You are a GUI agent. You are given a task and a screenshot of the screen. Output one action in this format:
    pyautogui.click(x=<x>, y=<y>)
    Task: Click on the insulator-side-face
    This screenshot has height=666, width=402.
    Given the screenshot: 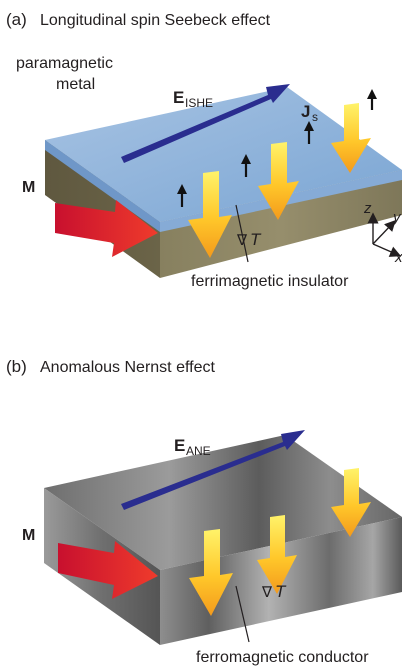 What is the action you would take?
    pyautogui.click(x=281, y=224)
    